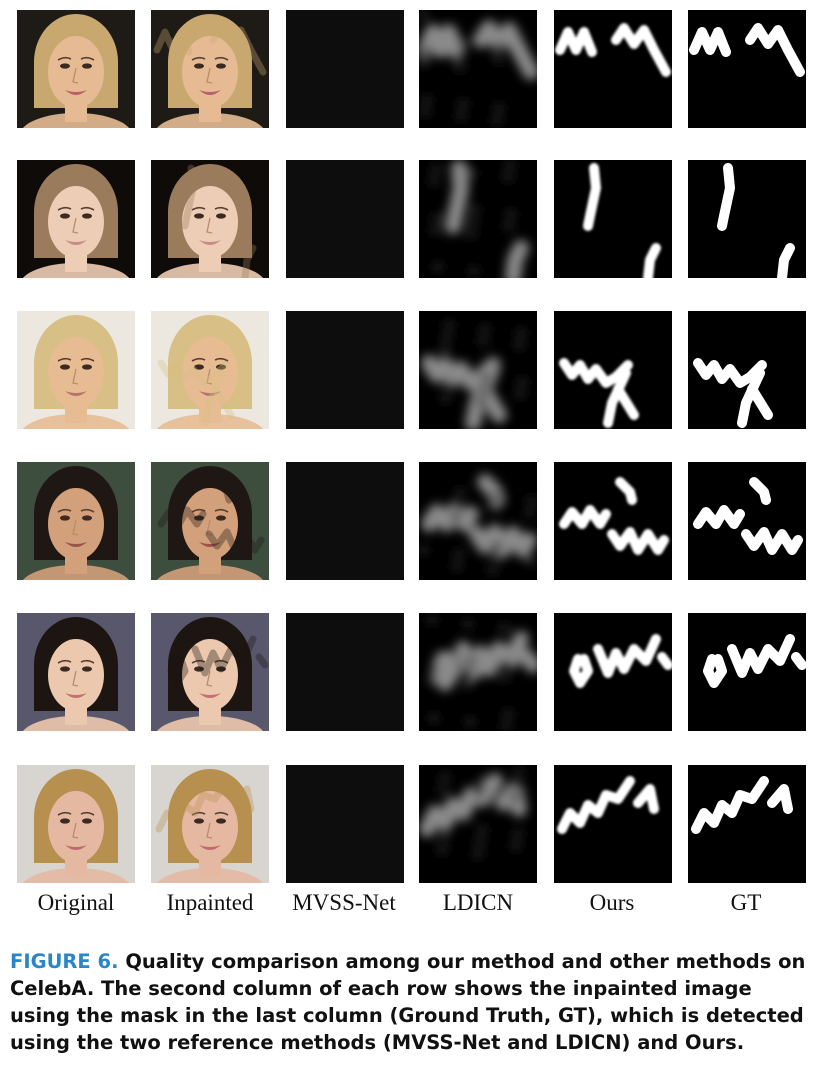  I want to click on column-label-original: Original, so click(76, 902).